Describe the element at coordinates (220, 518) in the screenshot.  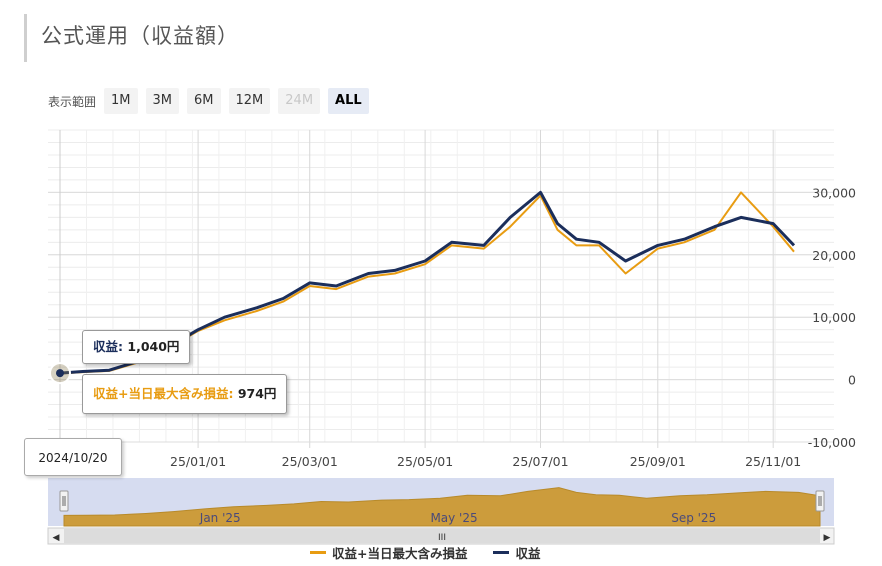
I see `navigator-label-0: Jan '25` at that location.